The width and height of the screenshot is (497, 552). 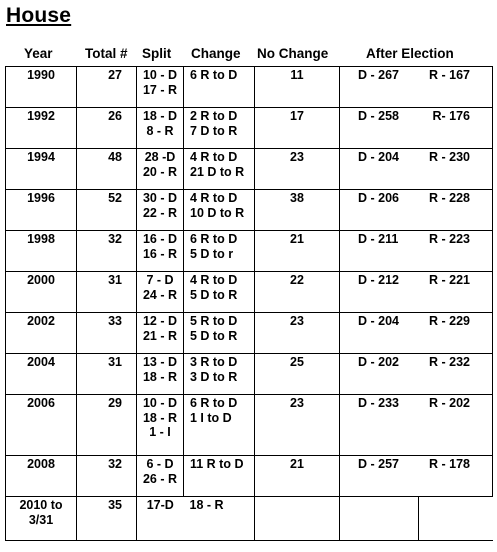 What do you see at coordinates (41, 464) in the screenshot?
I see `year-text: 2008` at bounding box center [41, 464].